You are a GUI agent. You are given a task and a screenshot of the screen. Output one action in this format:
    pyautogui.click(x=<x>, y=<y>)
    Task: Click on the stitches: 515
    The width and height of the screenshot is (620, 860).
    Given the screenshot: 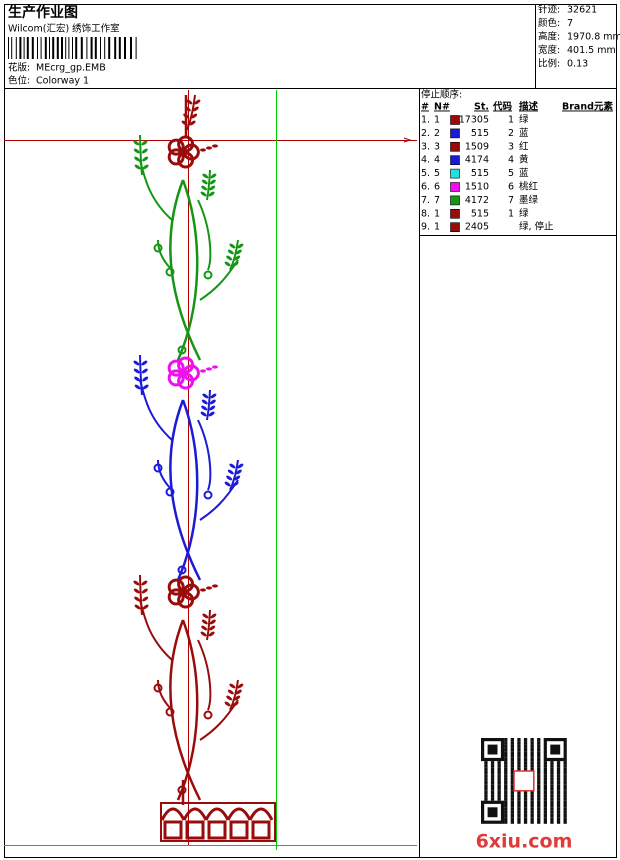 What is the action you would take?
    pyautogui.click(x=480, y=173)
    